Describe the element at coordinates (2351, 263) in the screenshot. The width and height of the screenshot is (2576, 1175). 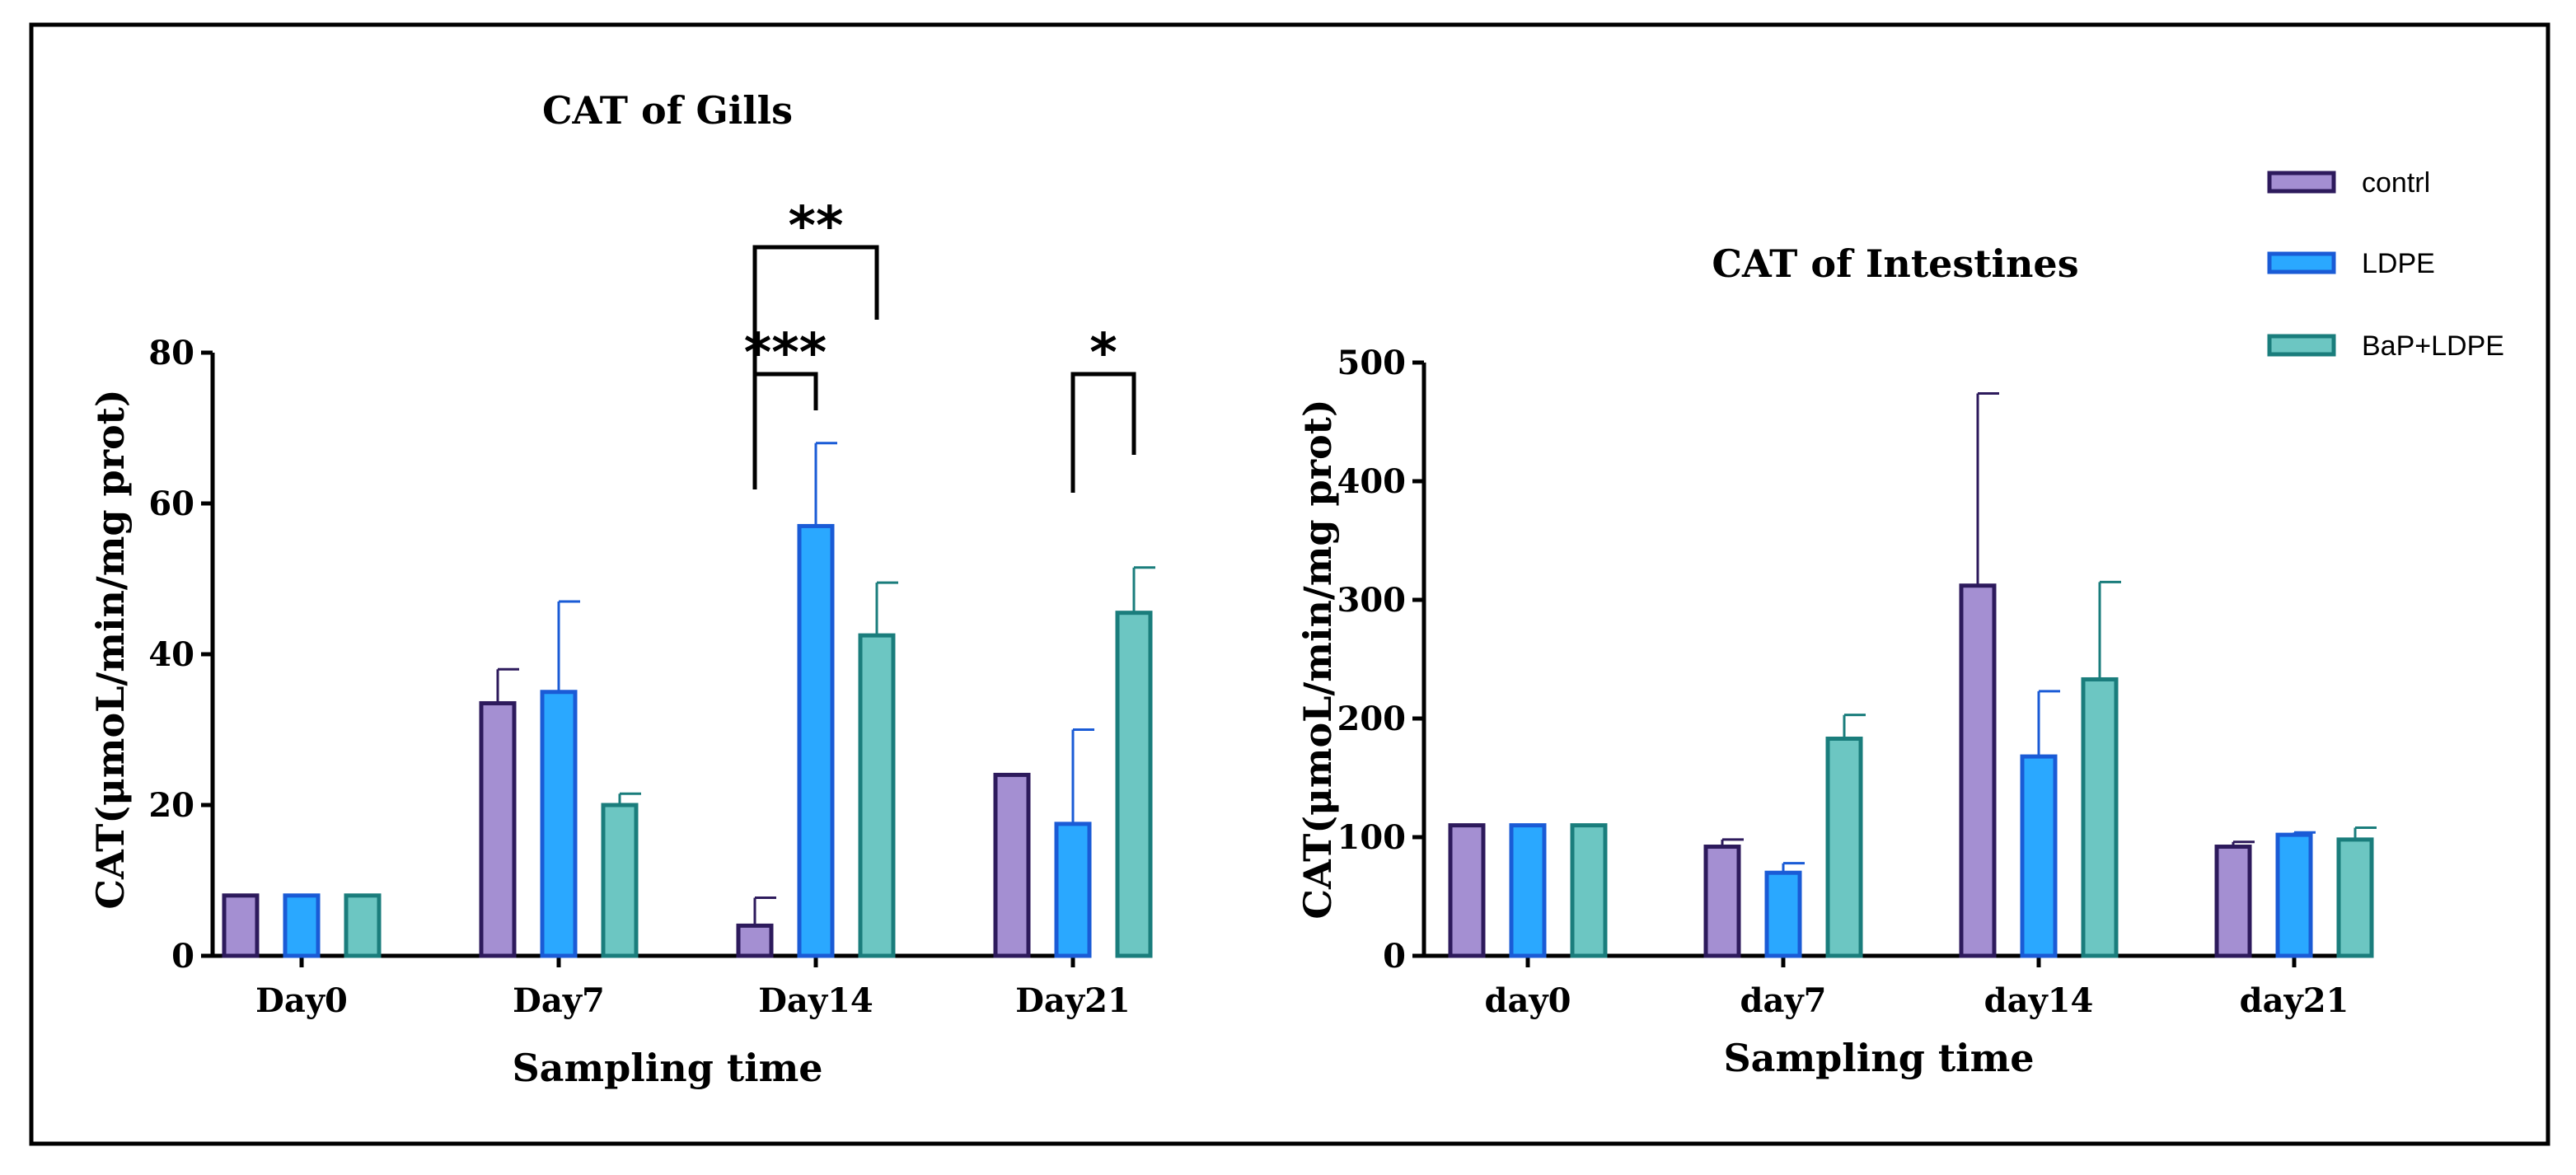
I see `legend-item-ldpe: LDPE` at that location.